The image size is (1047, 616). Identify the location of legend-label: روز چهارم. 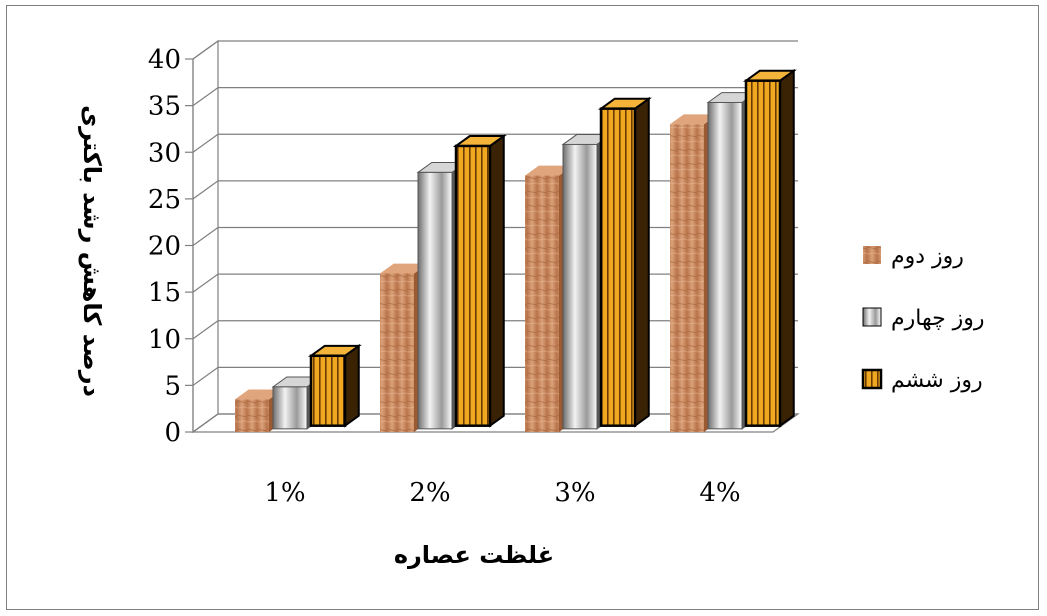
(938, 318).